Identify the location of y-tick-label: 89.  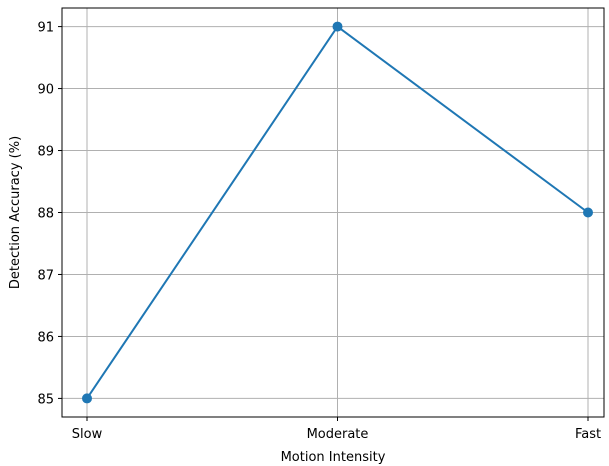
(45, 152).